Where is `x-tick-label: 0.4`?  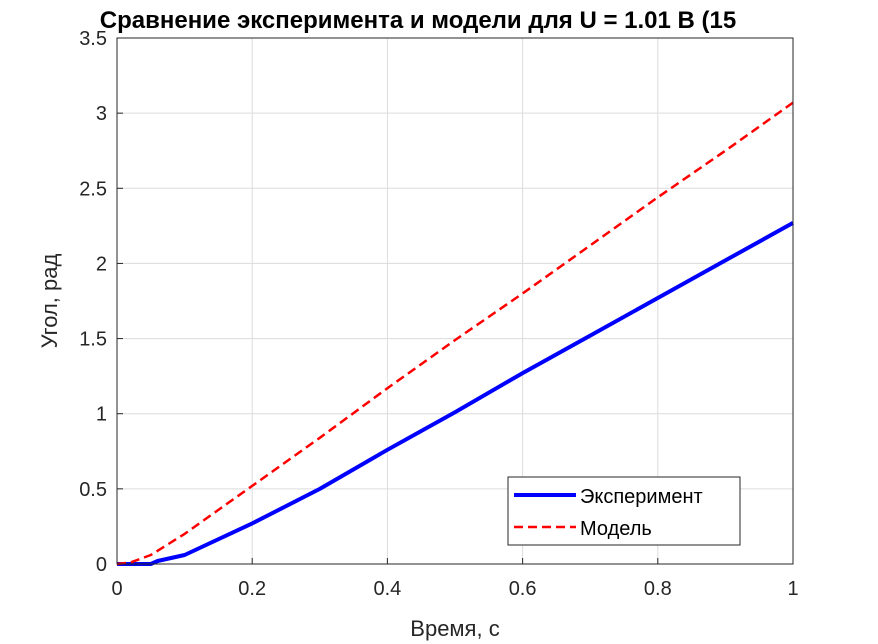 x-tick-label: 0.4 is located at coordinates (387, 589).